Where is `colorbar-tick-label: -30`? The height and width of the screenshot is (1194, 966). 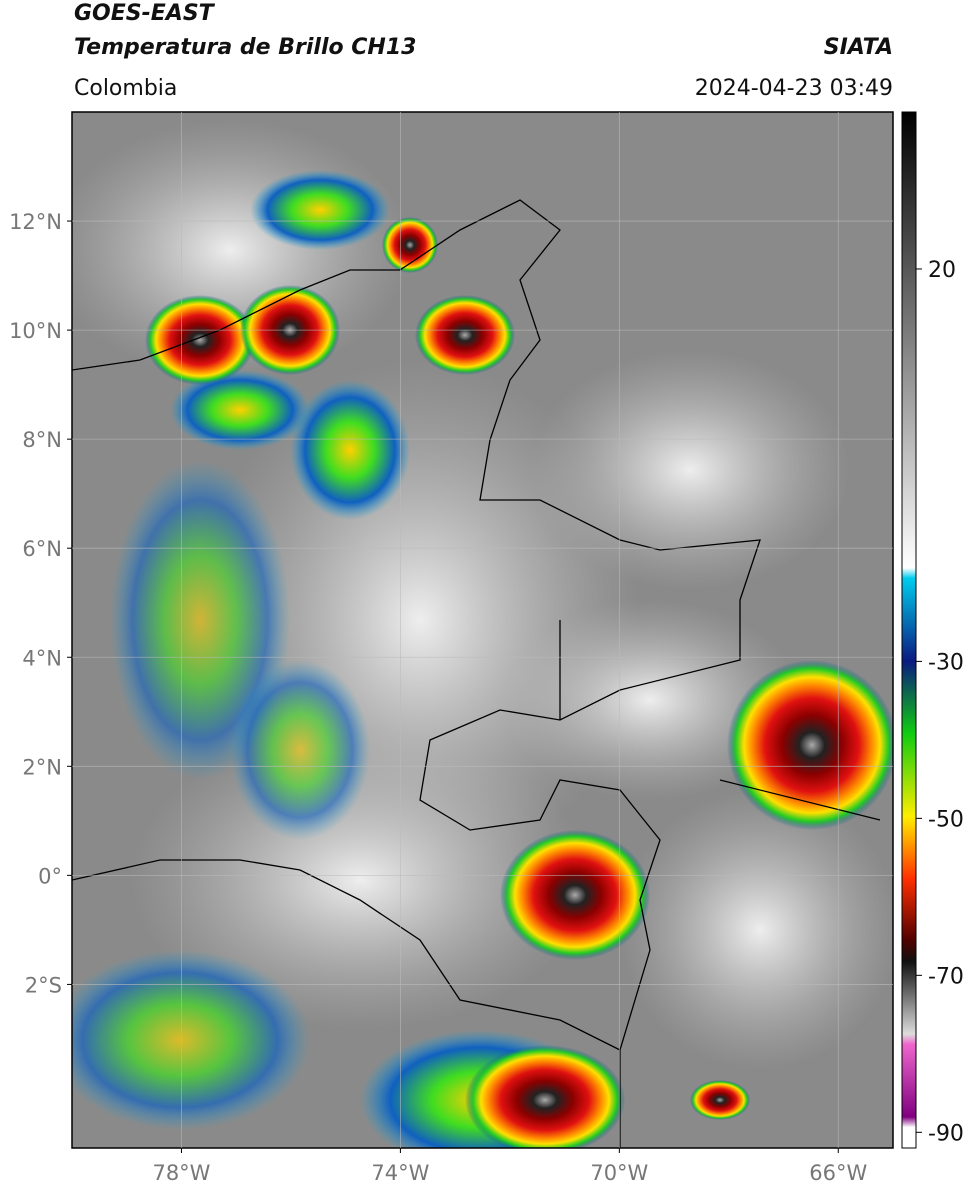
colorbar-tick-label: -30 is located at coordinates (946, 662).